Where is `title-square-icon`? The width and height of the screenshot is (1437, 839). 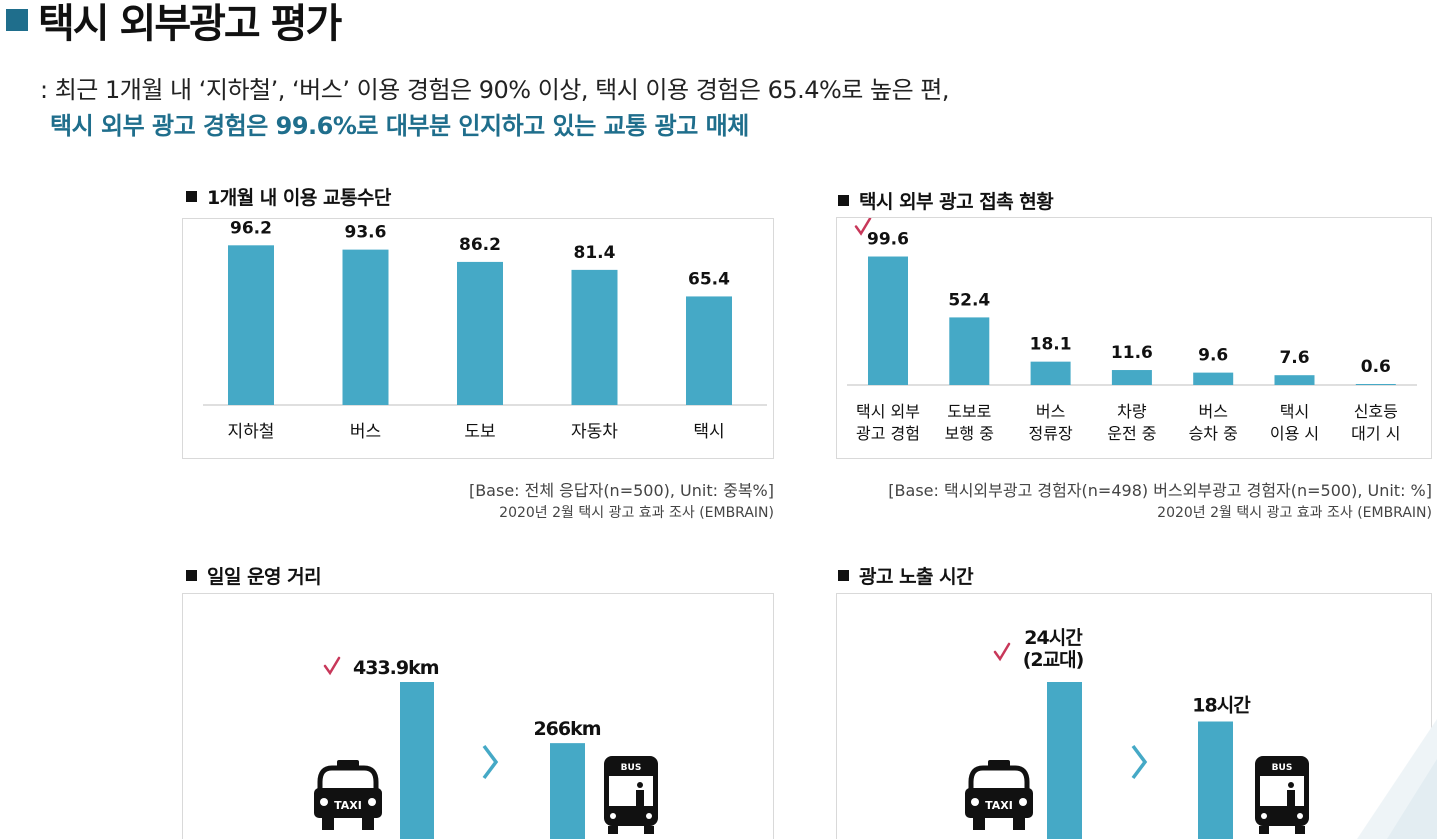
title-square-icon is located at coordinates (17, 20).